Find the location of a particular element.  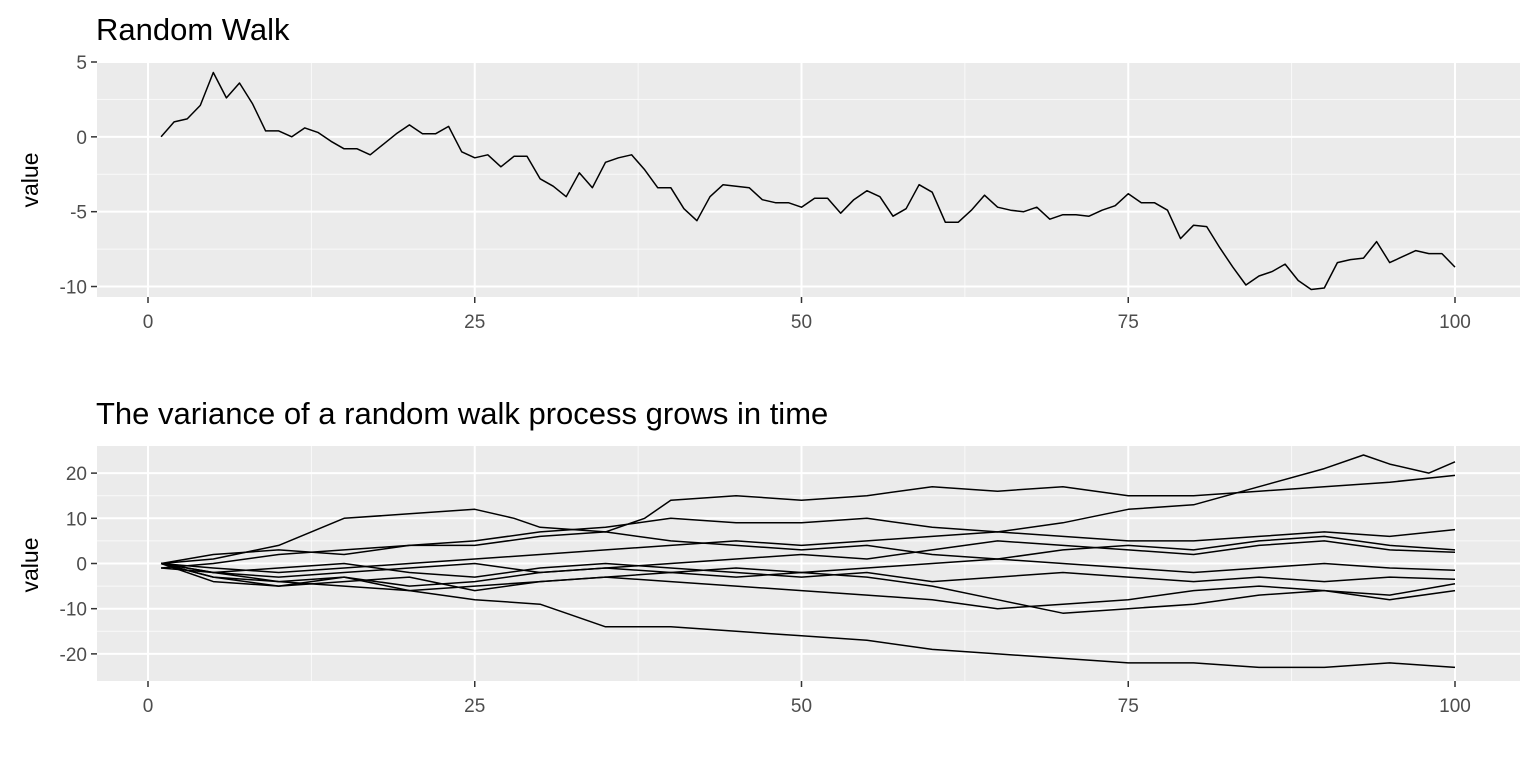

y-axis-label-2: value is located at coordinates (30, 565).